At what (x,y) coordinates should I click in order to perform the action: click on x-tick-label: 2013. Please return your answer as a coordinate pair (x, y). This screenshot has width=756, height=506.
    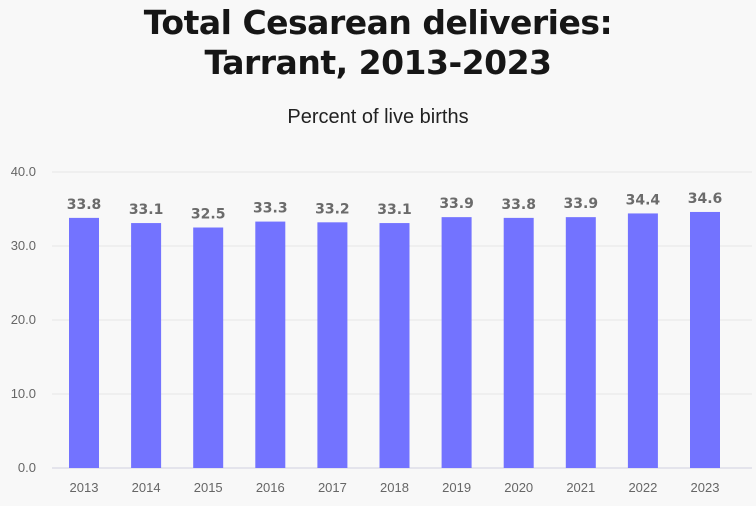
    Looking at the image, I should click on (84, 487).